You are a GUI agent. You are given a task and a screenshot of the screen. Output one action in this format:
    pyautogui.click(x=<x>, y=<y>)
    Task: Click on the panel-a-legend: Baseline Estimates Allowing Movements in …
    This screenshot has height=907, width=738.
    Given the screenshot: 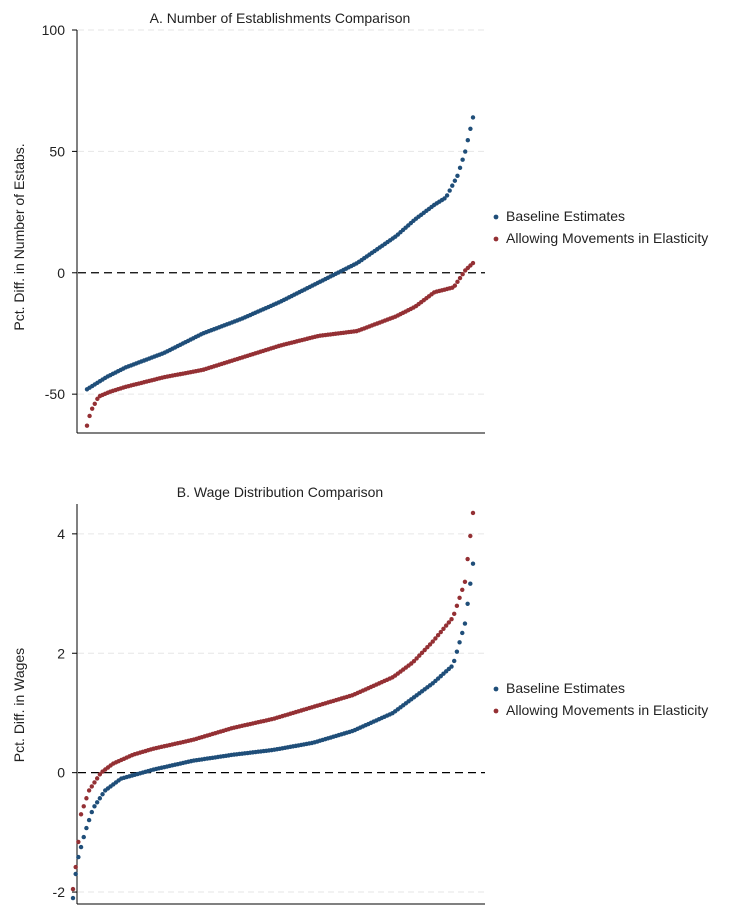 What is the action you would take?
    pyautogui.click(x=600, y=227)
    